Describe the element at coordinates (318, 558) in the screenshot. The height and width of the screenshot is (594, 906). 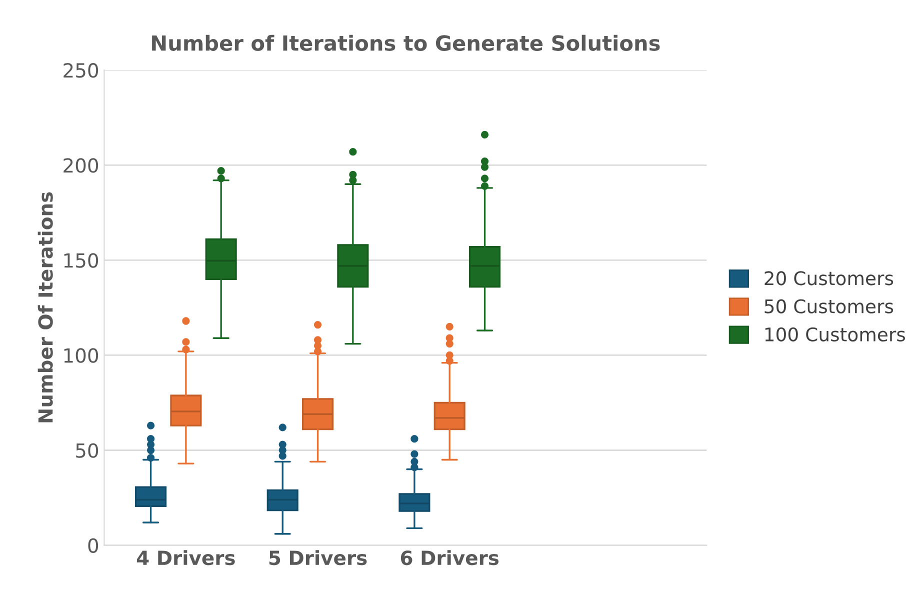
I see `x-tick-label: 5 Drivers` at that location.